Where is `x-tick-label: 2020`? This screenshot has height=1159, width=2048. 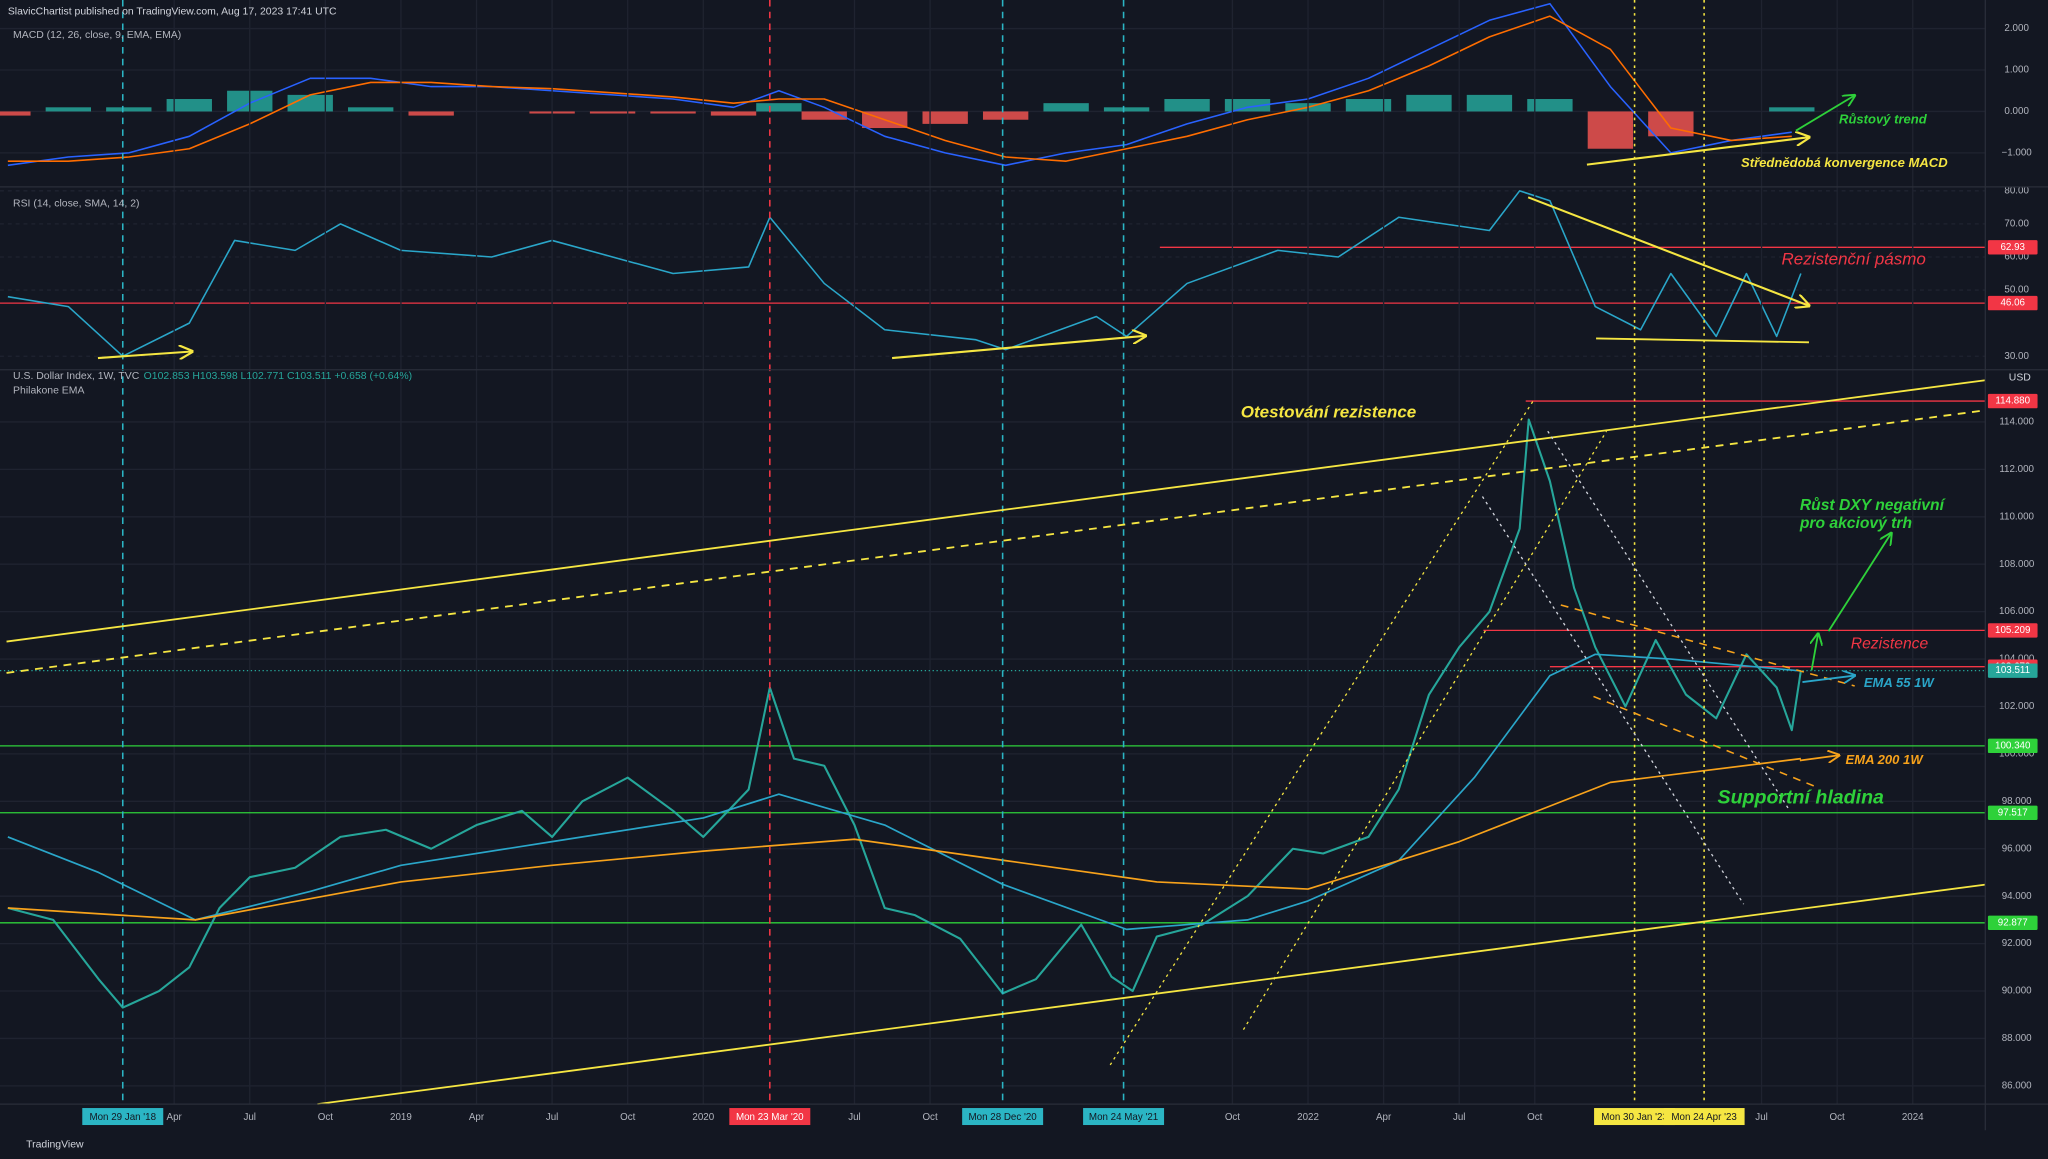 x-tick-label: 2020 is located at coordinates (703, 1117).